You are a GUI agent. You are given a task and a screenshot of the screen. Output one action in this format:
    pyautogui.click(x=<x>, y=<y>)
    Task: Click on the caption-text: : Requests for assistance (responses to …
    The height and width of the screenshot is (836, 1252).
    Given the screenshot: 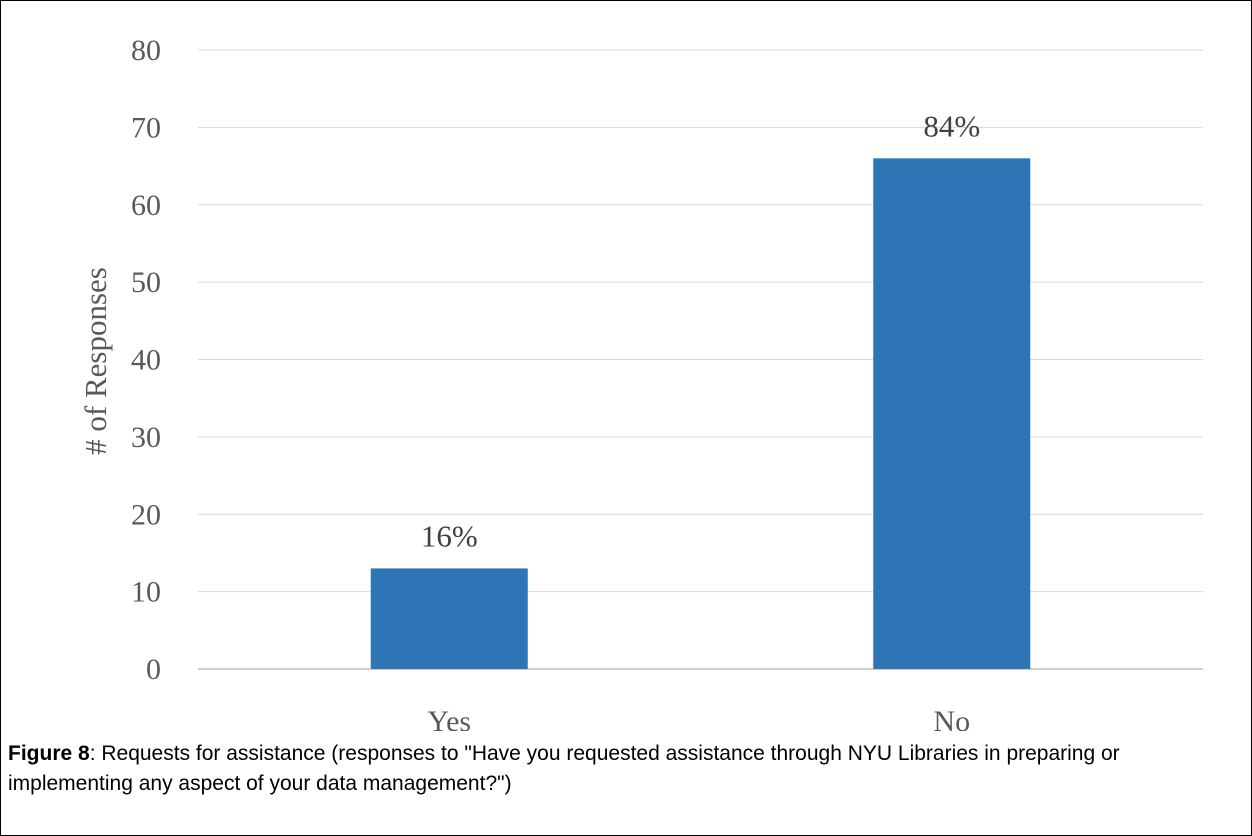 What is the action you would take?
    pyautogui.click(x=564, y=768)
    